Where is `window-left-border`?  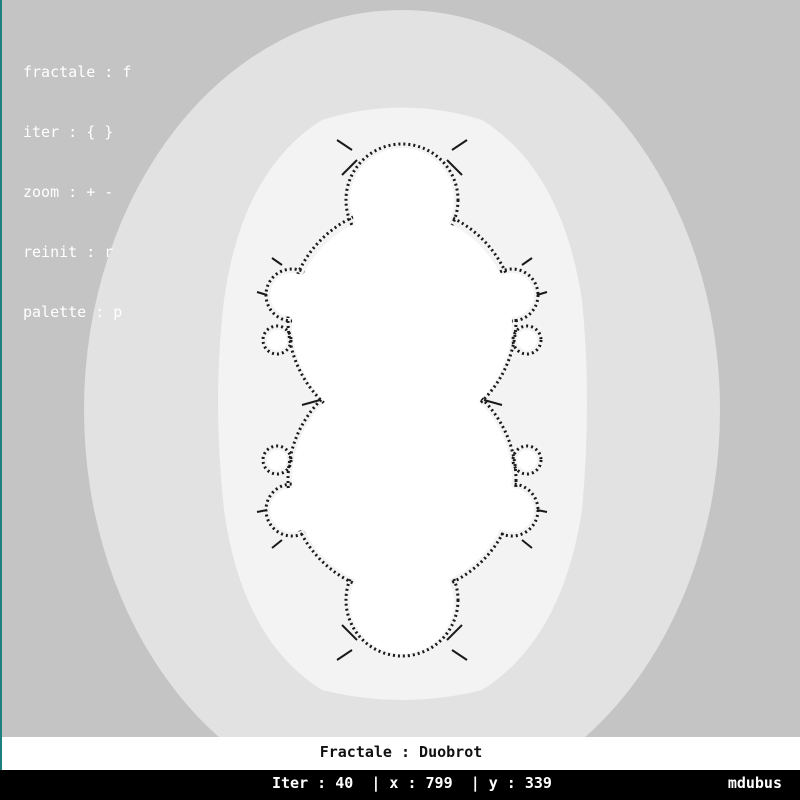
window-left-border is located at coordinates (1, 385).